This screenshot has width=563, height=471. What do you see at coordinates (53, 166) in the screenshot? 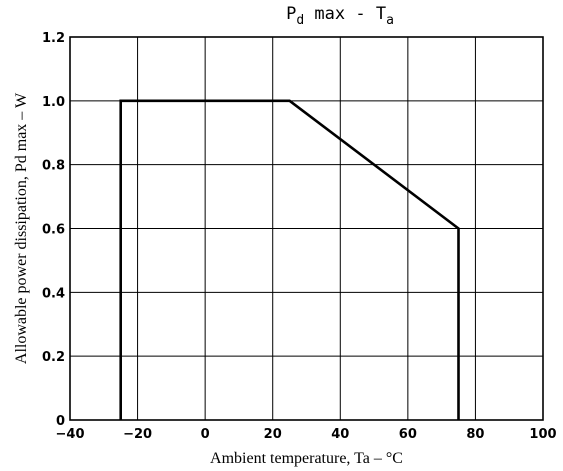
I see `y-tick-label: 0.8` at bounding box center [53, 166].